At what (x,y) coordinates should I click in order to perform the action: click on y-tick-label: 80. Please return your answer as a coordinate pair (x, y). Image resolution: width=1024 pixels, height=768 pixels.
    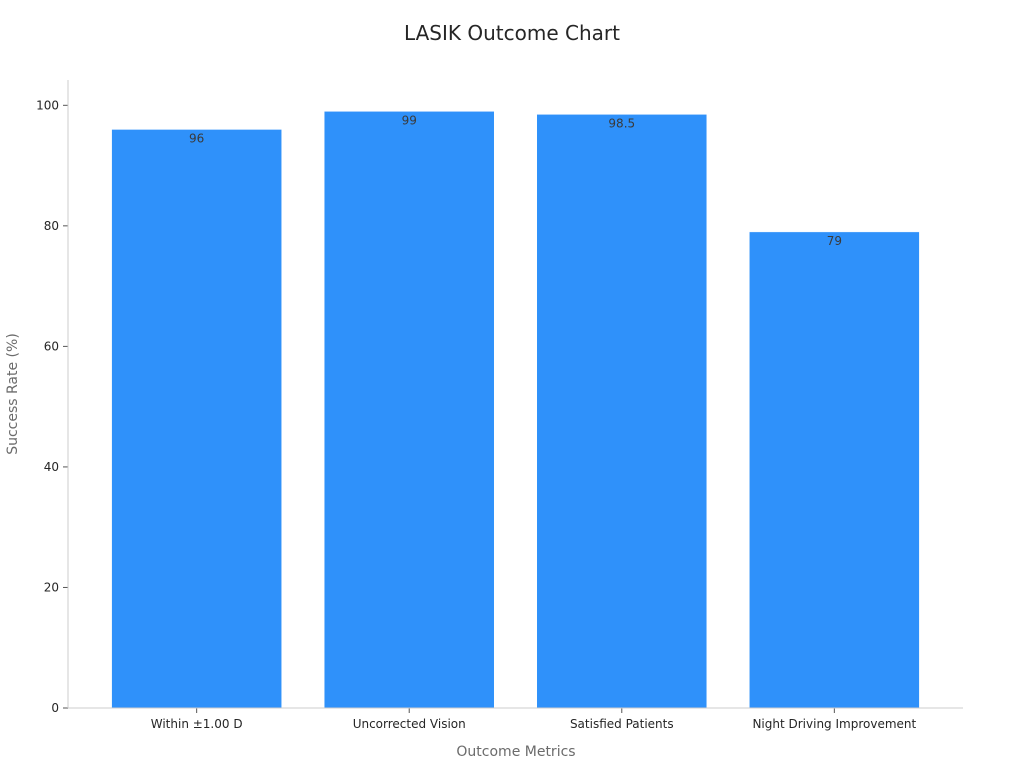
    Looking at the image, I should click on (51, 226).